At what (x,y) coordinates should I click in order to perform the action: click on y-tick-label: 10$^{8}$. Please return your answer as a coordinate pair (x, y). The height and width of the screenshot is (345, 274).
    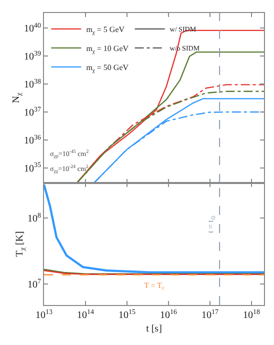
    Looking at the image, I should click on (35, 218).